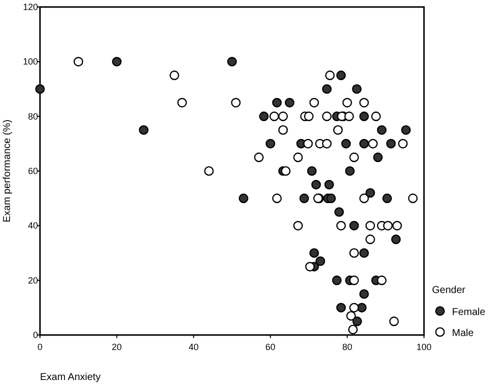 The height and width of the screenshot is (386, 496). What do you see at coordinates (270, 347) in the screenshot?
I see `x-tick-label: 60` at bounding box center [270, 347].